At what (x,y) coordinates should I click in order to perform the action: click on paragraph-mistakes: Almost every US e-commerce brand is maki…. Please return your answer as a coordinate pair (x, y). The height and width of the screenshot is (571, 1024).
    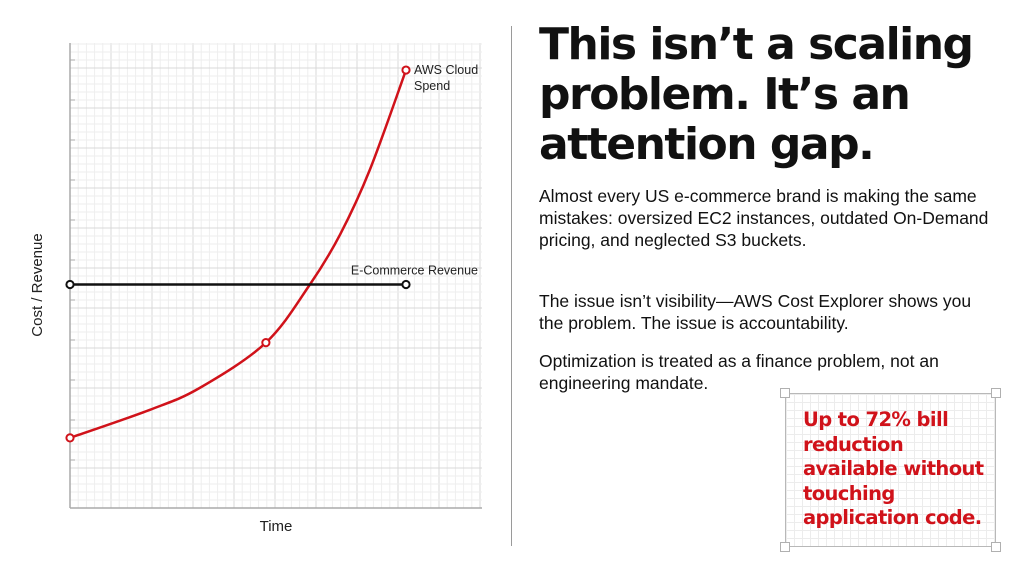
    Looking at the image, I should click on (764, 218).